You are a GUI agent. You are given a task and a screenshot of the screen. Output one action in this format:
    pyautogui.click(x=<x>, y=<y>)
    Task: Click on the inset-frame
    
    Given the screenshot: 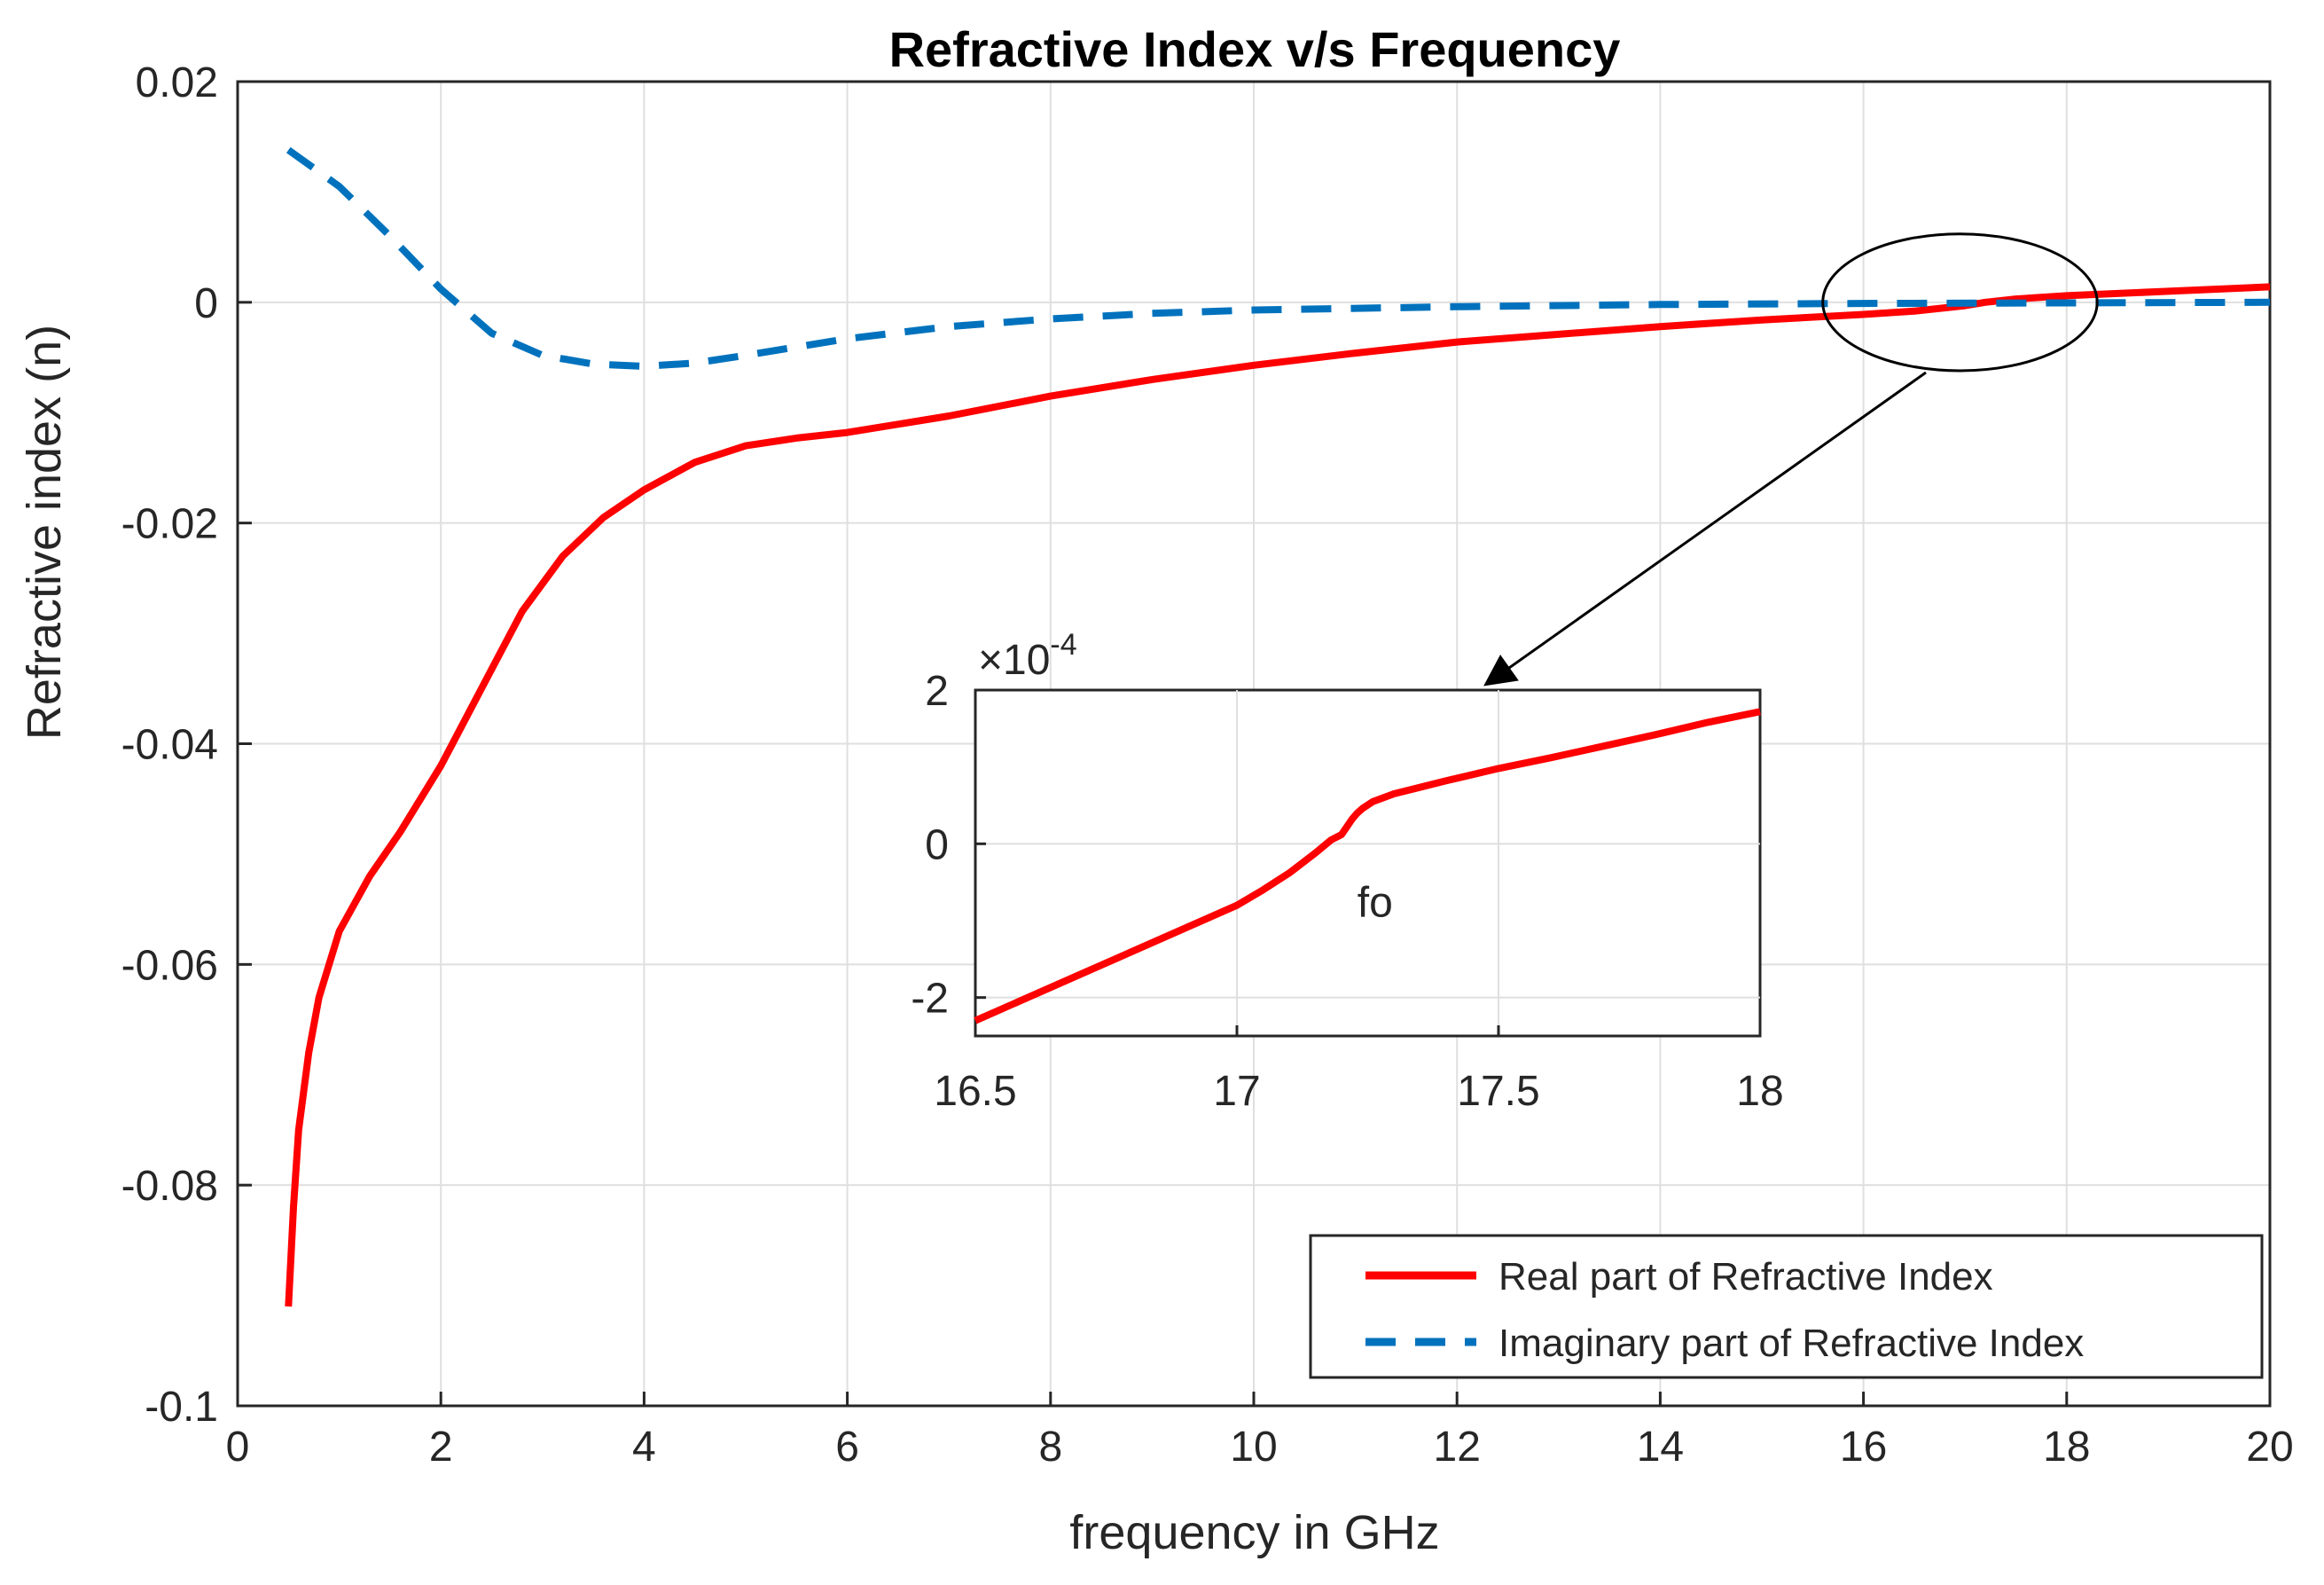 What is the action you would take?
    pyautogui.click(x=1368, y=863)
    